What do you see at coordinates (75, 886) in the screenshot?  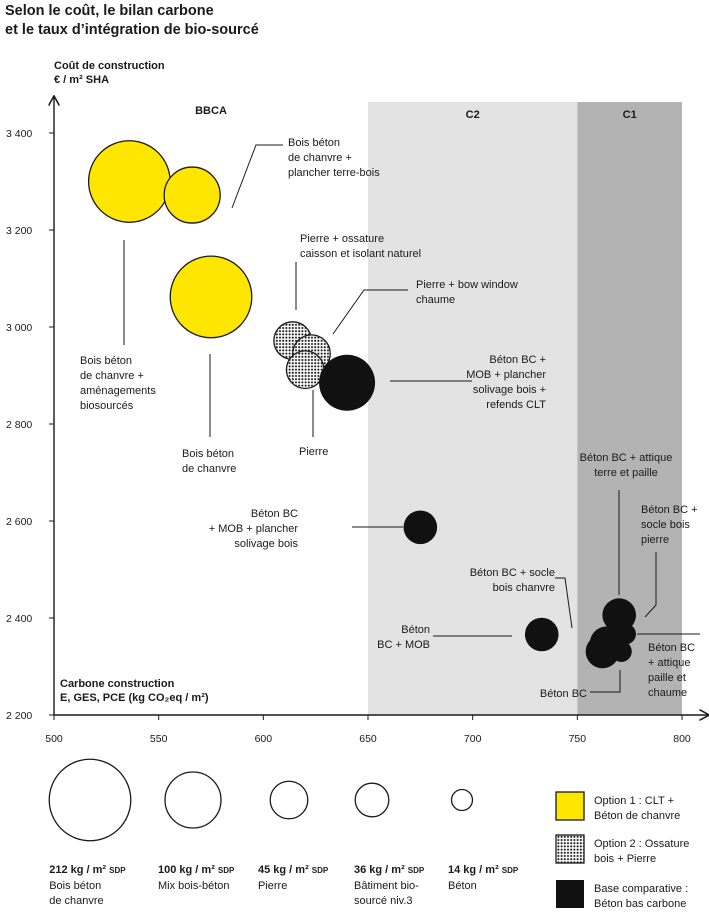 I see `size-legend-name: Bois béton` at bounding box center [75, 886].